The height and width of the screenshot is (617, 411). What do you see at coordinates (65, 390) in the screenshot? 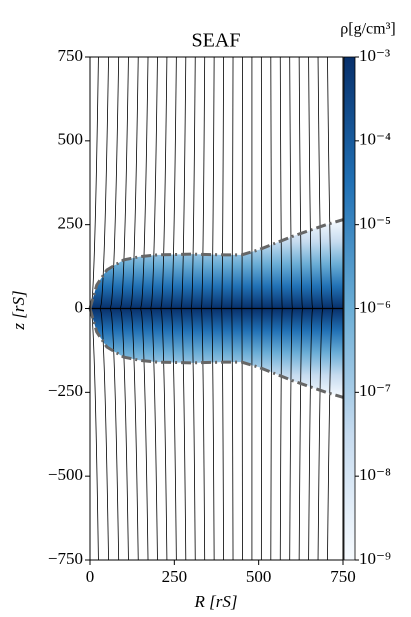
I see `y-tick-label: −250` at bounding box center [65, 390].